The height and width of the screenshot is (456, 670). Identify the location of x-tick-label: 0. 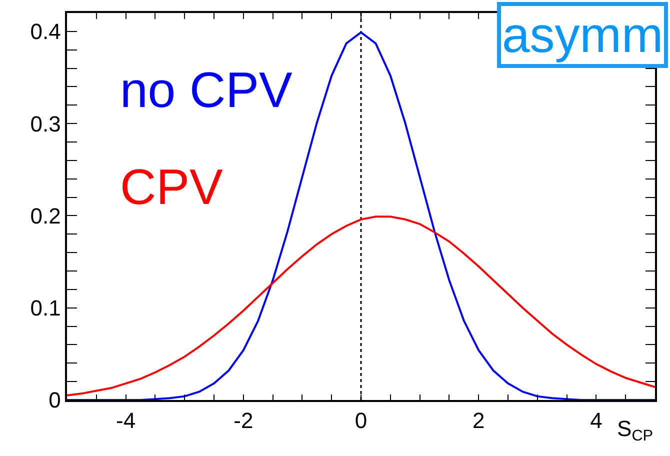
(361, 421).